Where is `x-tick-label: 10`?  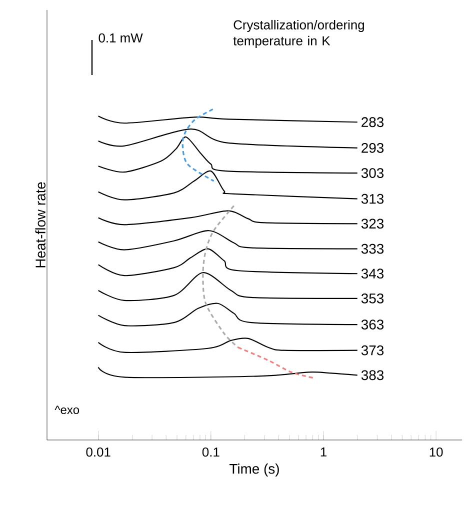
x-tick-label: 10 is located at coordinates (436, 452).